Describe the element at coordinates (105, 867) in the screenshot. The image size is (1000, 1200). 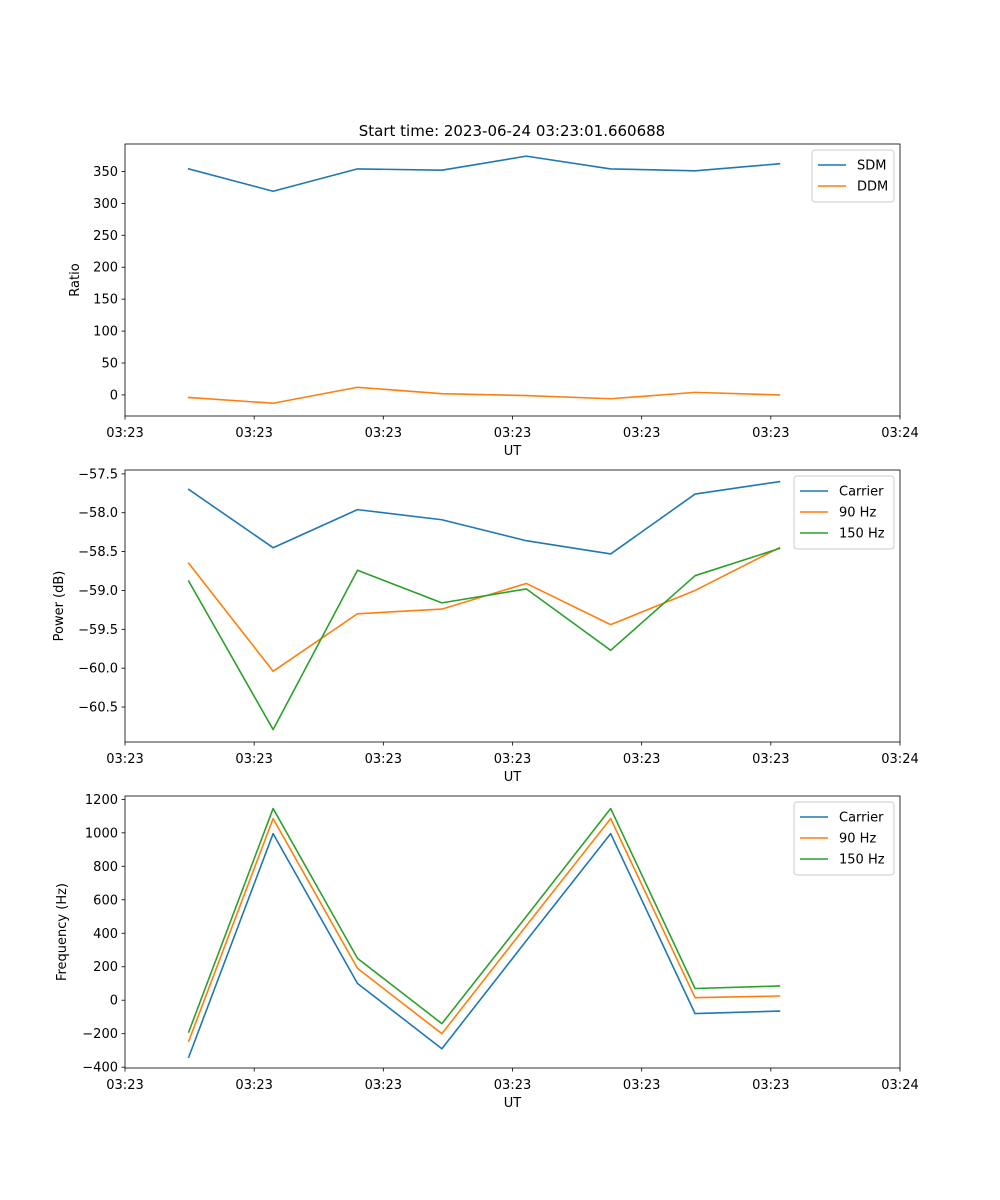
I see `y-tick-label: 800` at that location.